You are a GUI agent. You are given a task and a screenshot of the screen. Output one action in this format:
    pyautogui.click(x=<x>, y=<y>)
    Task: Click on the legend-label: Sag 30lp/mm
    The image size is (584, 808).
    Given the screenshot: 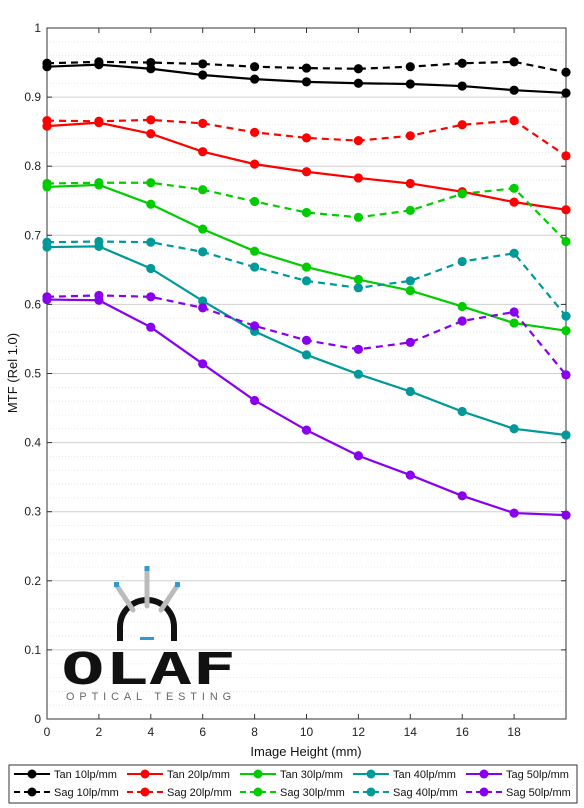 What is the action you would take?
    pyautogui.click(x=312, y=793)
    